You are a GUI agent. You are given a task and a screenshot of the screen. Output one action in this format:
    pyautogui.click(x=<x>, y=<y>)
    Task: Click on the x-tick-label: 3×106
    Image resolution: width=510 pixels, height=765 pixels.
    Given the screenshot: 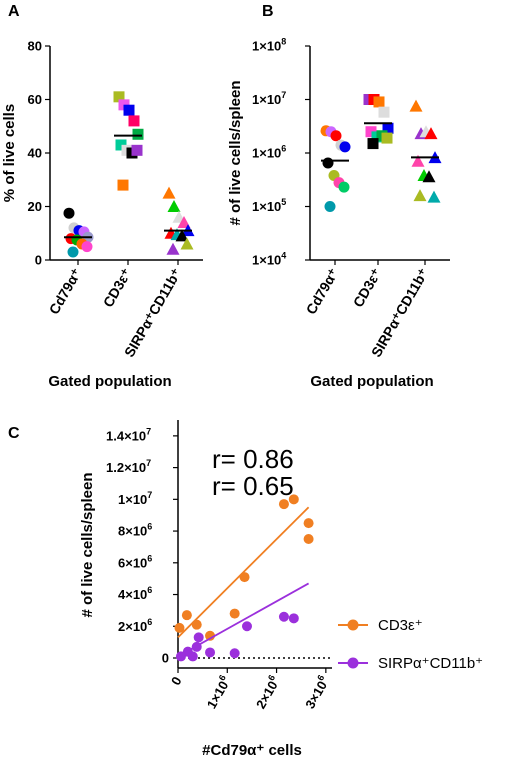 What is the action you would take?
    pyautogui.click(x=317, y=692)
    